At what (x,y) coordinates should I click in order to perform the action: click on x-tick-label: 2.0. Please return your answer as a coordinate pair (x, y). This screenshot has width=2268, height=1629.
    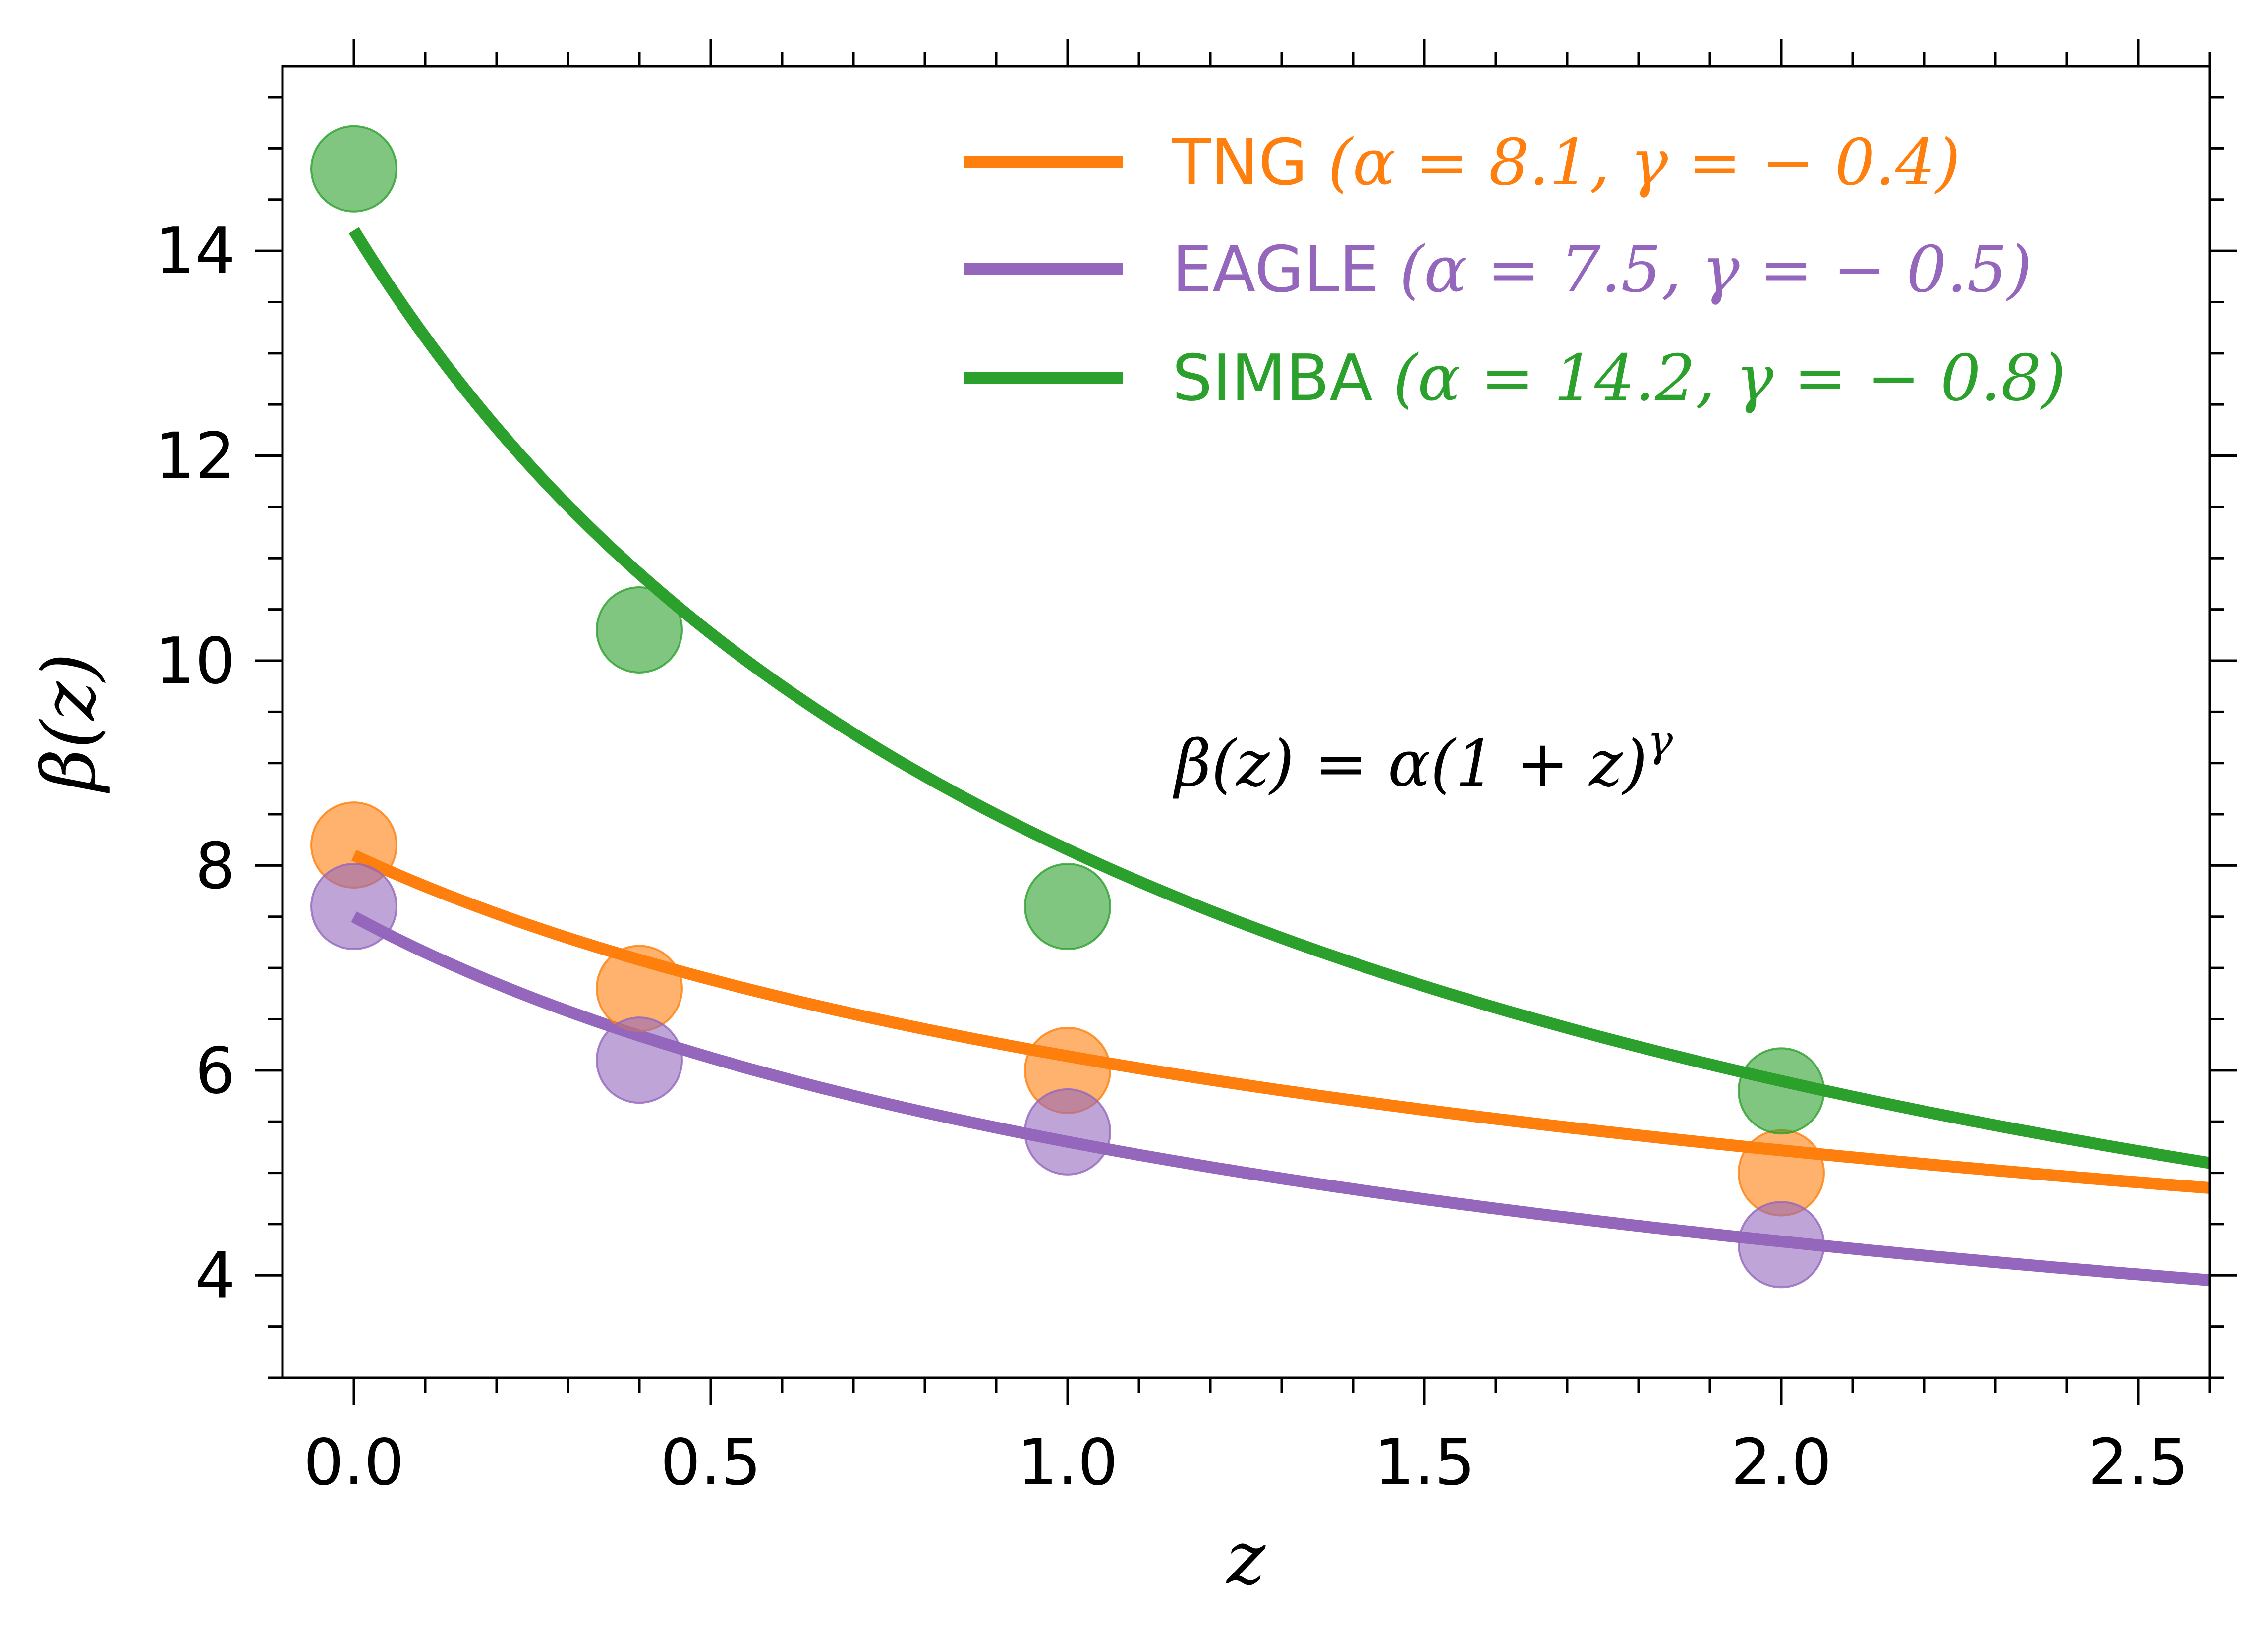
    Looking at the image, I should click on (1781, 1463).